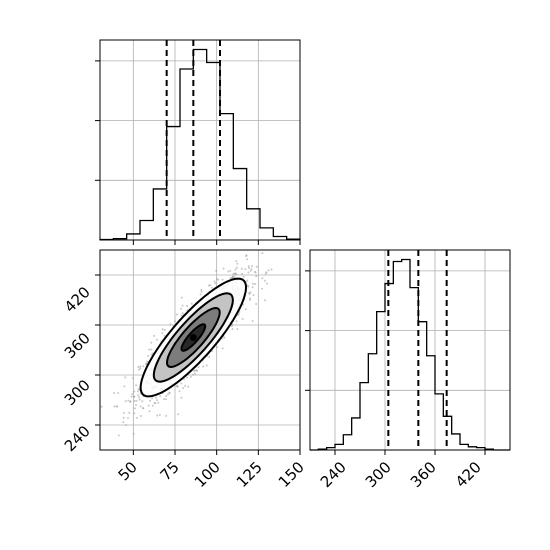 This screenshot has width=550, height=550. Describe the element at coordinates (333, 474) in the screenshot. I see `x2-tick-label: 240` at that location.